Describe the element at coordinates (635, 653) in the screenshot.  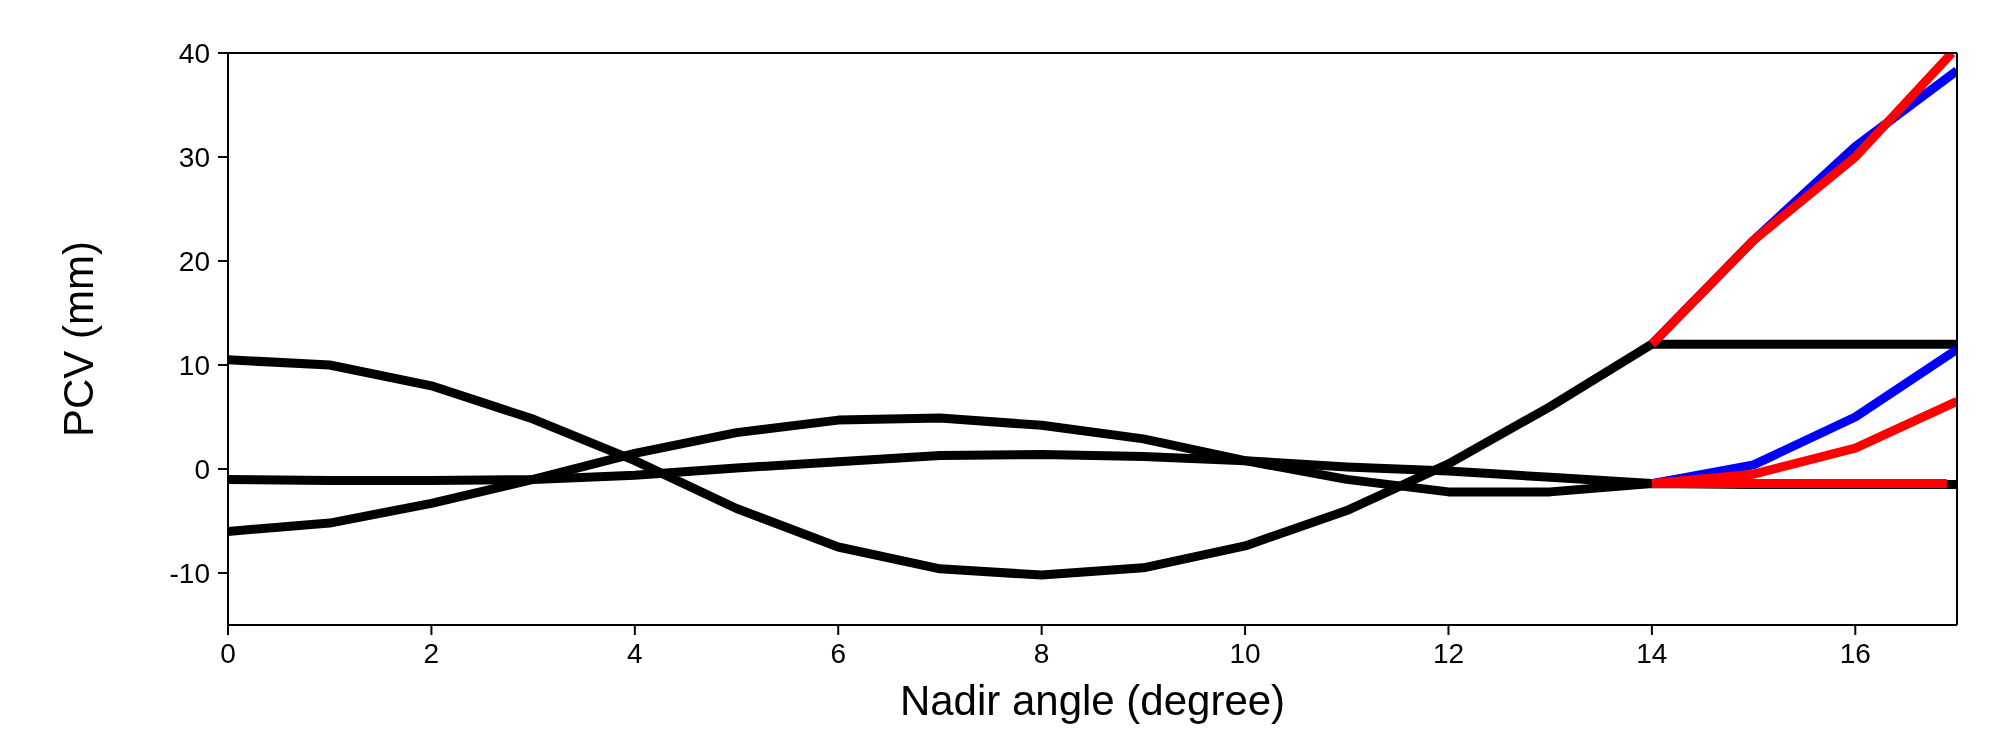
I see `x-tick-label: 4` at that location.